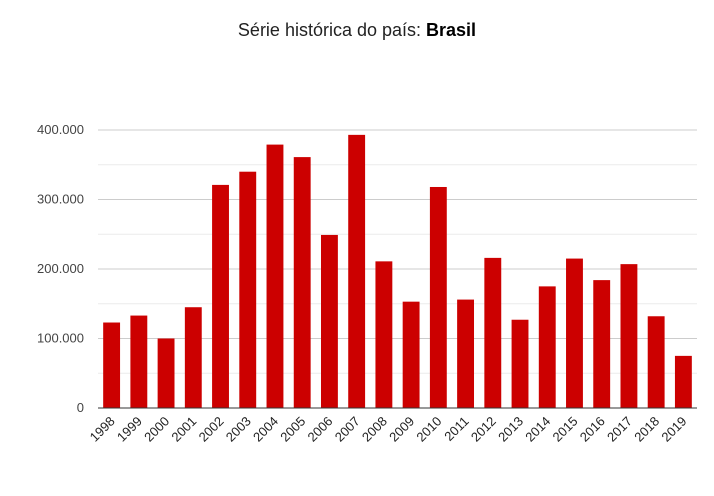 The image size is (714, 496). Describe the element at coordinates (428, 429) in the screenshot. I see `x-tick-label: 2010` at that location.